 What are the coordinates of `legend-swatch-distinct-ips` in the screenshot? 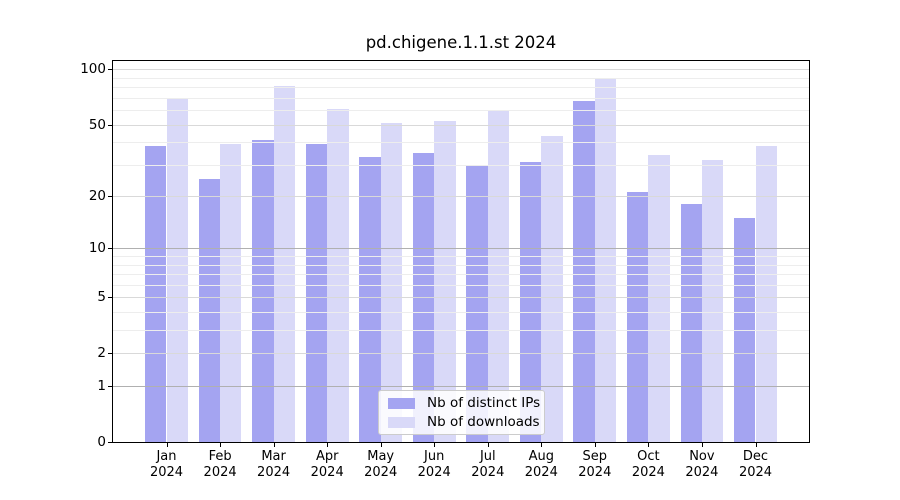 It's located at (401, 403).